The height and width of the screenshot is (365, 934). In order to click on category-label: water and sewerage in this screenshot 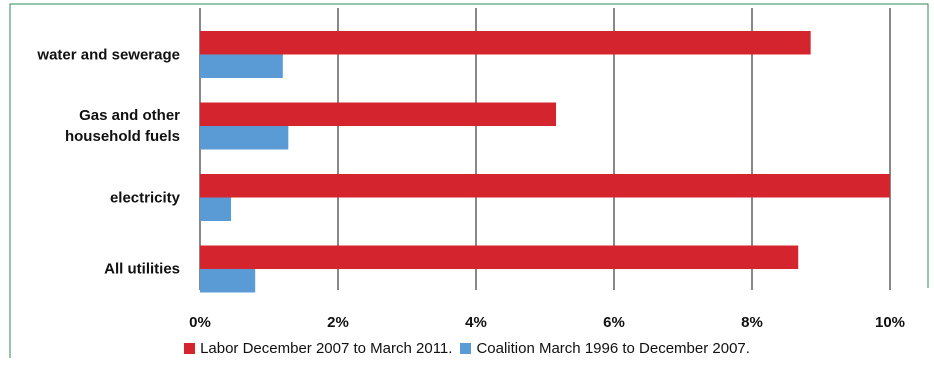, I will do `click(108, 54)`.